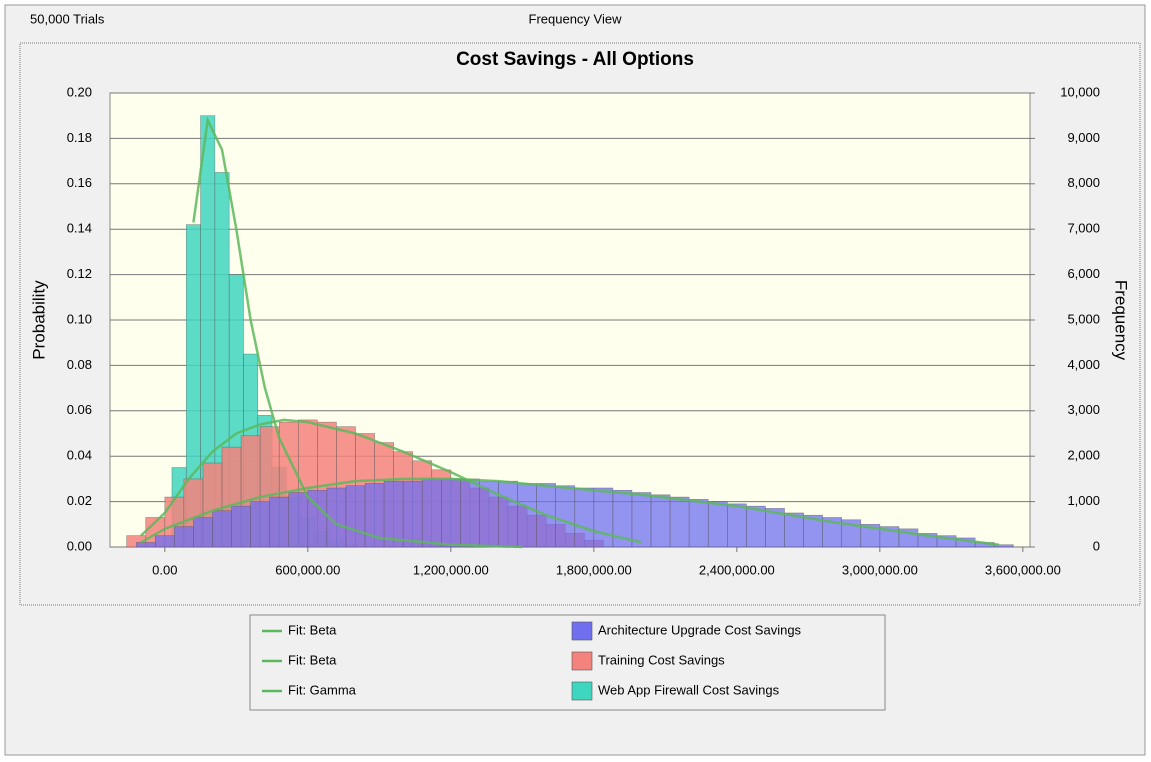  What do you see at coordinates (79, 182) in the screenshot?
I see `y-tick-label: 0.16` at bounding box center [79, 182].